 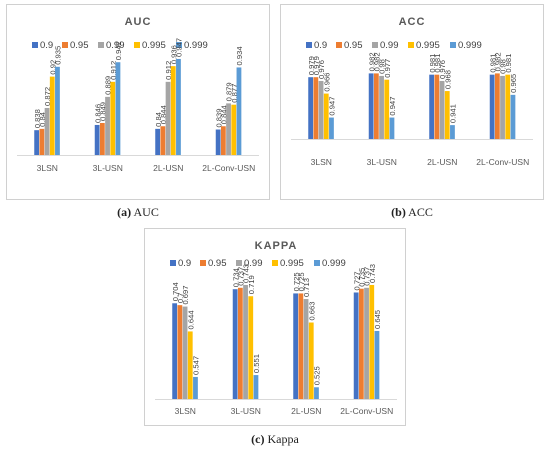 I want to click on kappa-data-label-1-1: 0.737, so click(x=241, y=276).